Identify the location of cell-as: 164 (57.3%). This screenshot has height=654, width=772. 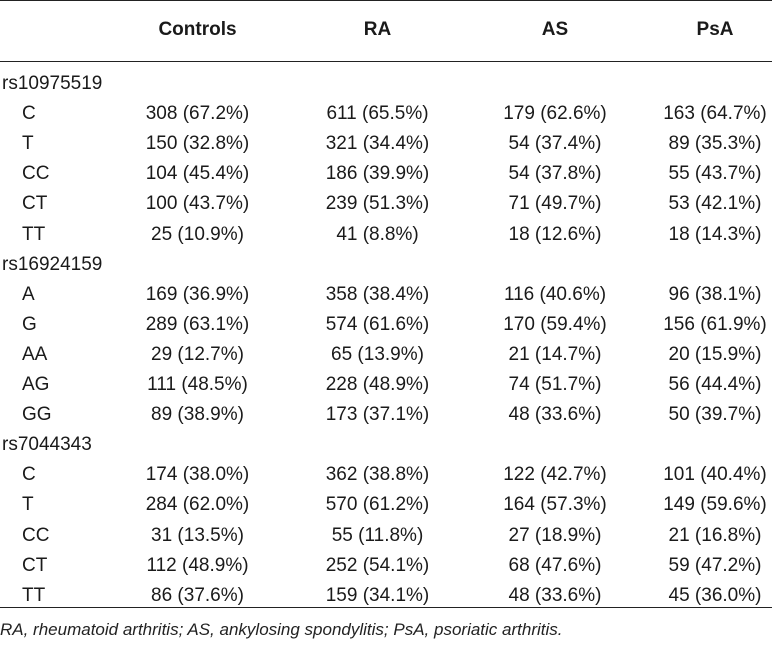
(555, 505).